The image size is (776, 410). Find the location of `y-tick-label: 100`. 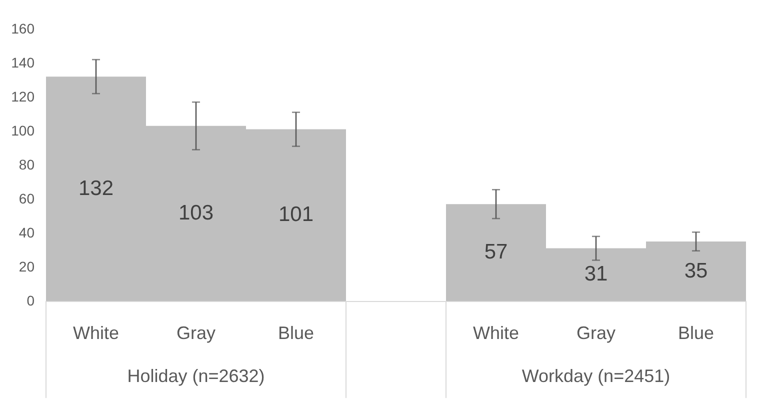

y-tick-label: 100 is located at coordinates (23, 130).